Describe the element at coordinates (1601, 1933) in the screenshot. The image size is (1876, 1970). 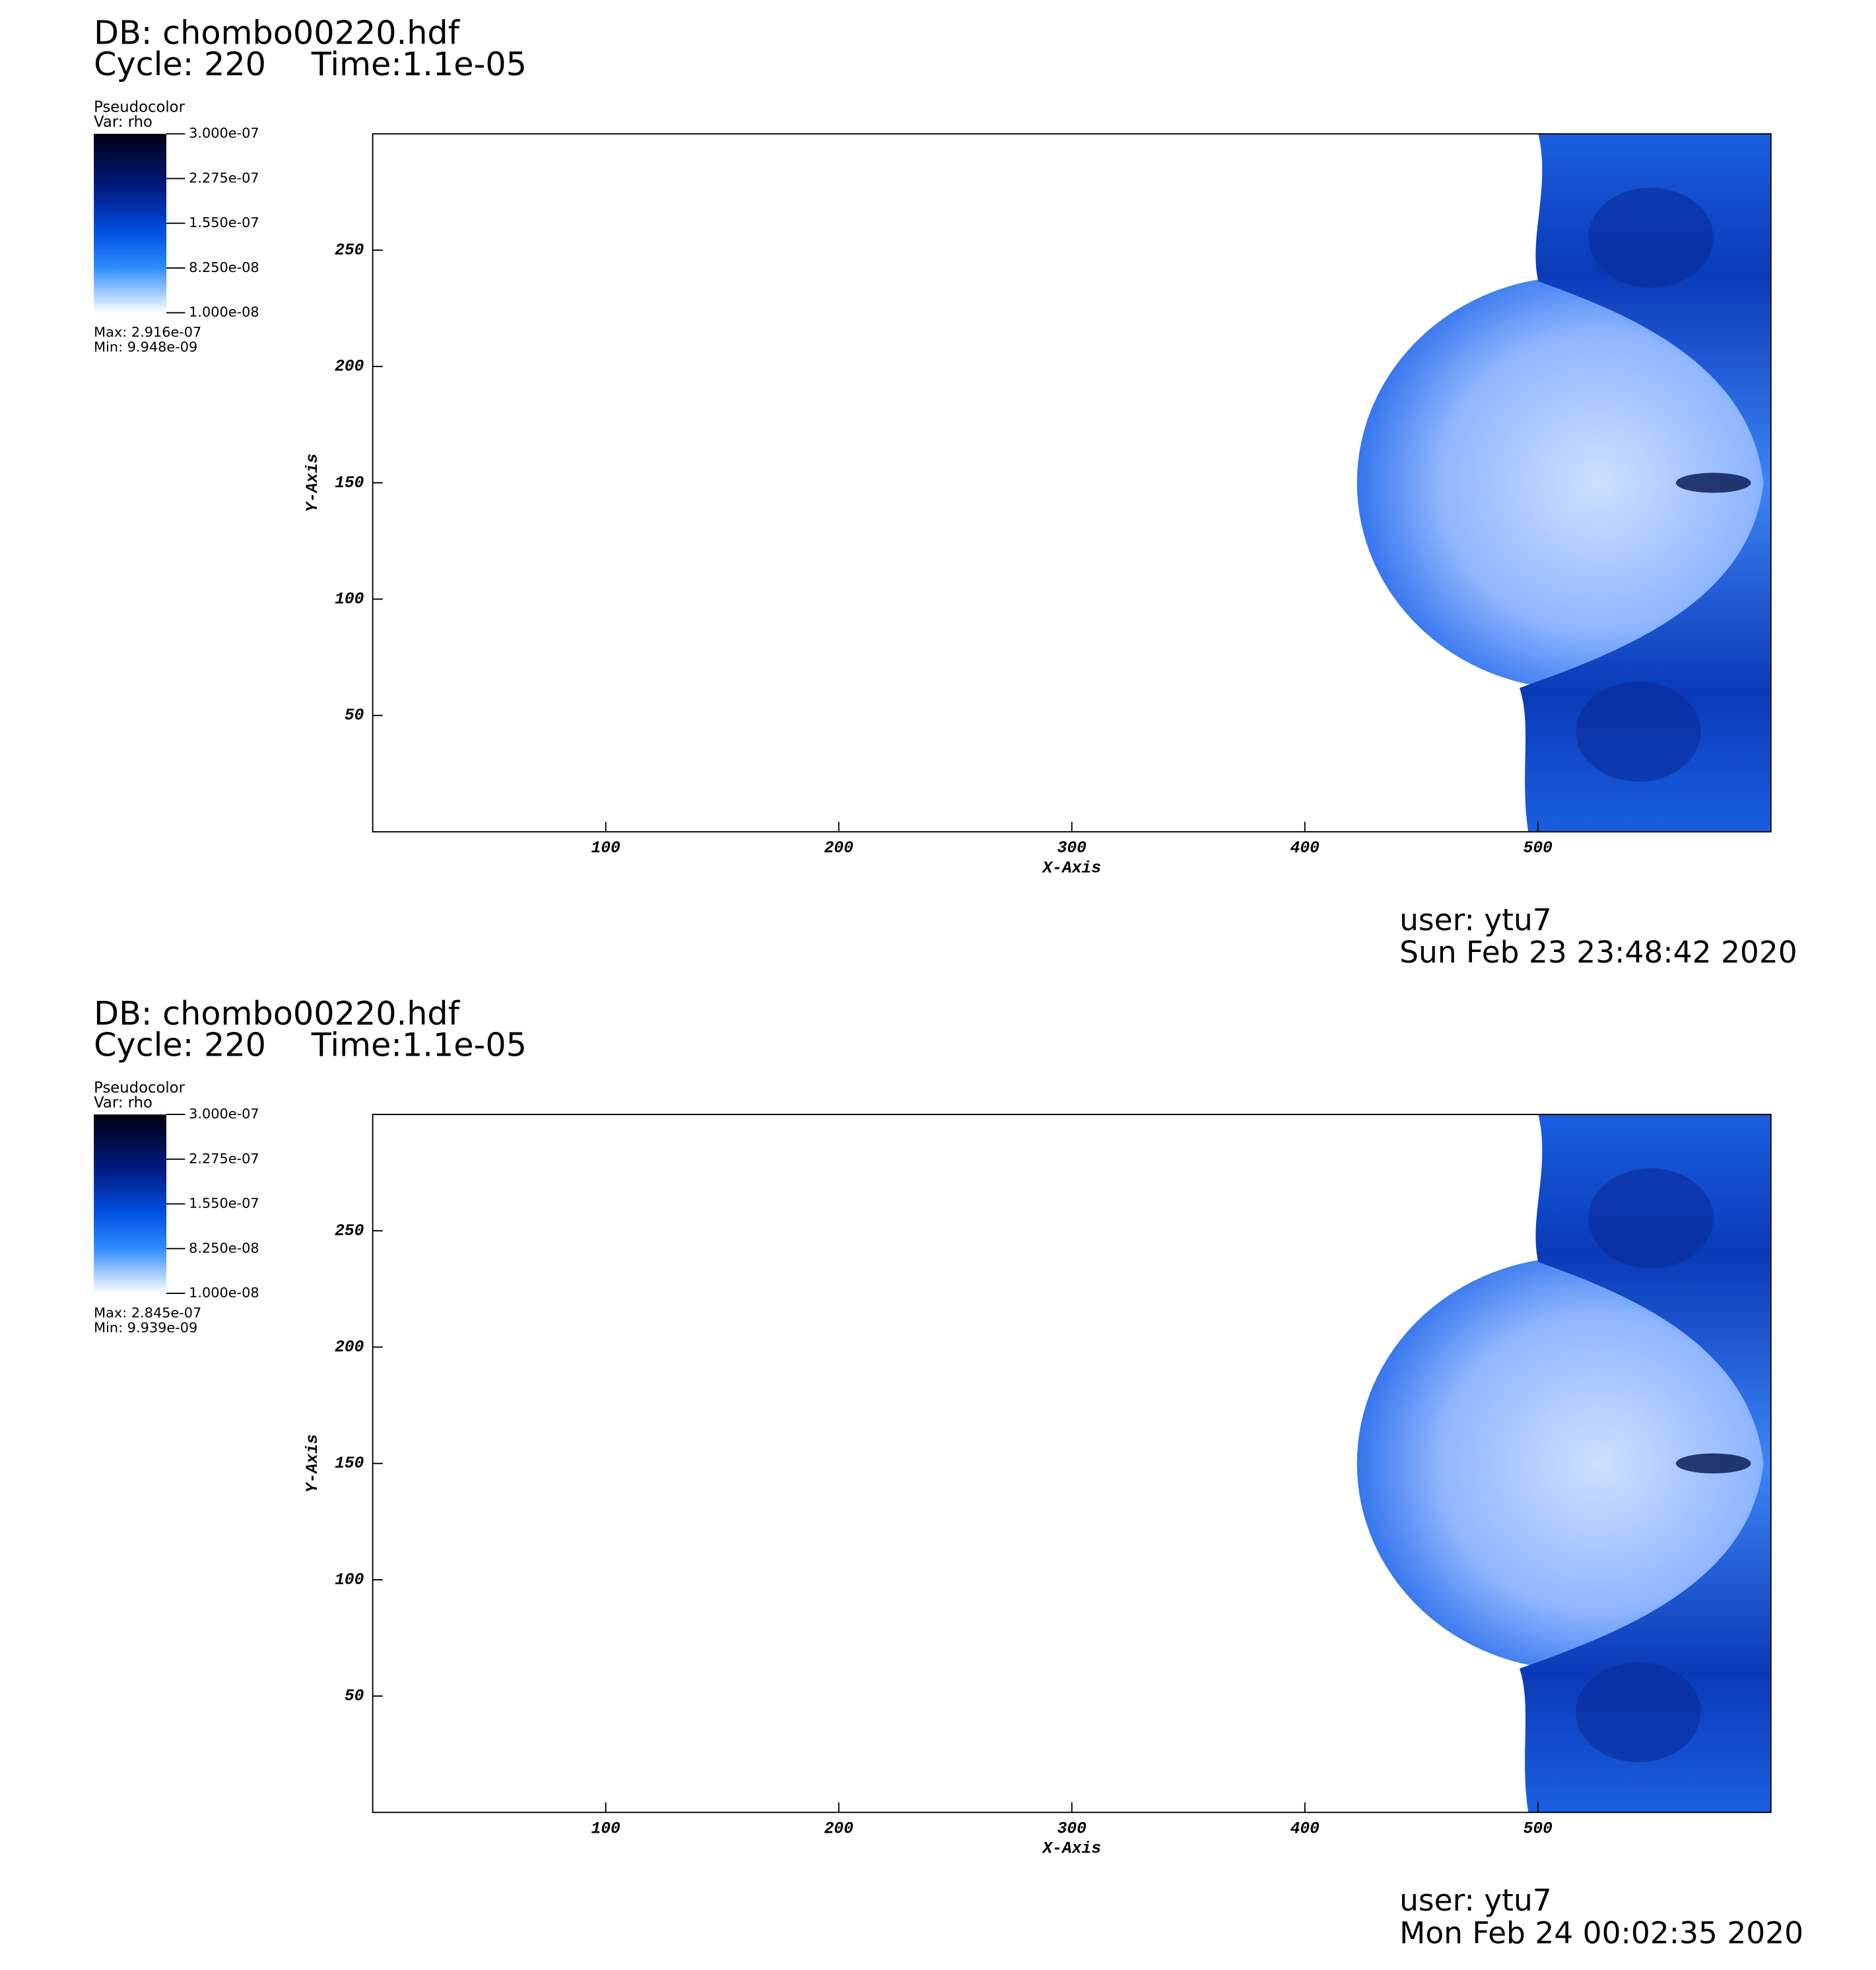
I see `date-label: Mon Feb 24 00:02:35 2020` at that location.